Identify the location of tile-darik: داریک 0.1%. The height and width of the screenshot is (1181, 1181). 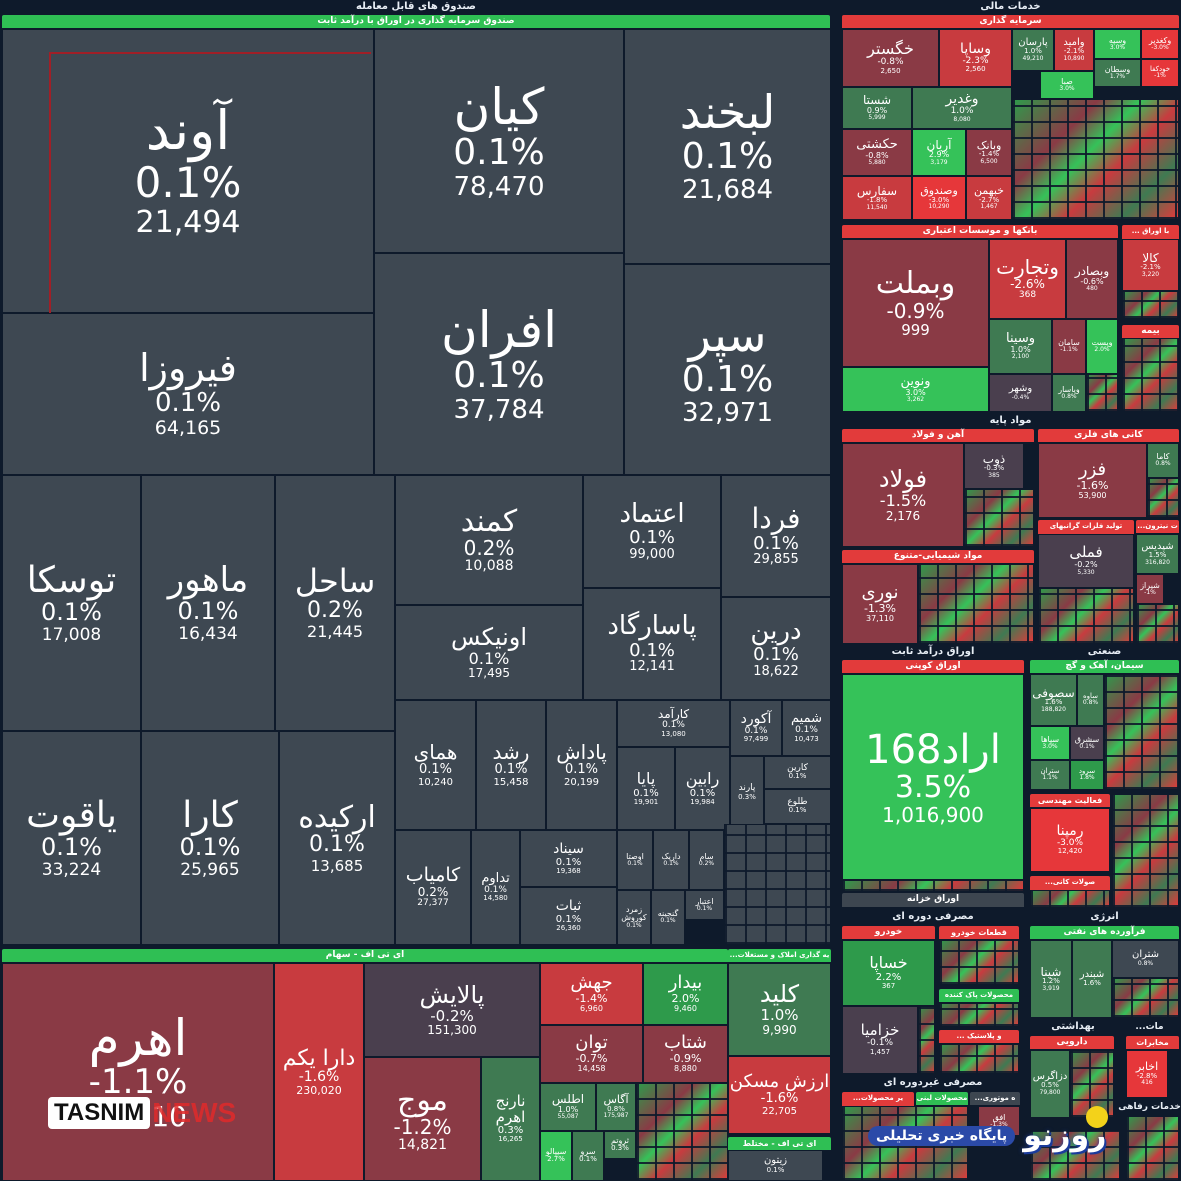
(671, 860).